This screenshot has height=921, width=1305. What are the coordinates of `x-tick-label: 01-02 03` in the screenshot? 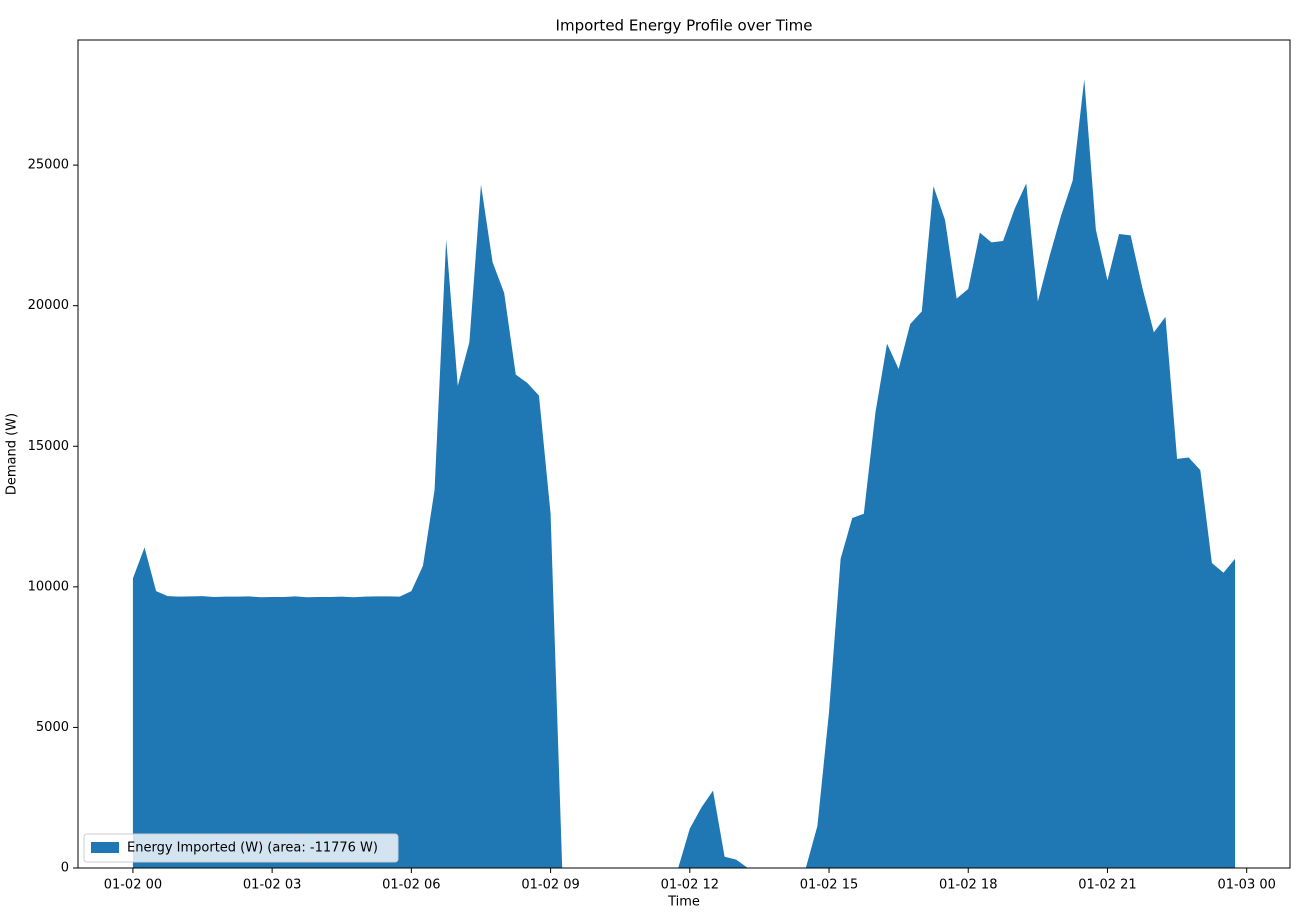 It's located at (272, 885).